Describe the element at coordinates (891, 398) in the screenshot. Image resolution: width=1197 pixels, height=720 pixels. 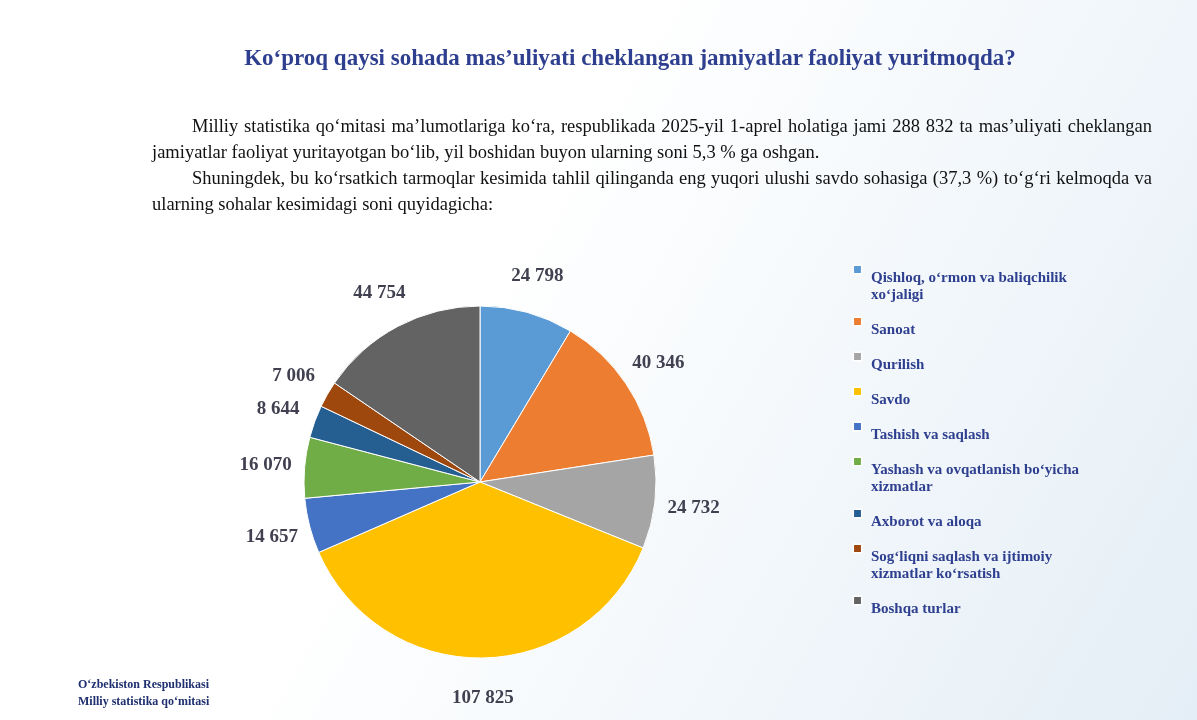
I see `legend-label: Savdo` at that location.